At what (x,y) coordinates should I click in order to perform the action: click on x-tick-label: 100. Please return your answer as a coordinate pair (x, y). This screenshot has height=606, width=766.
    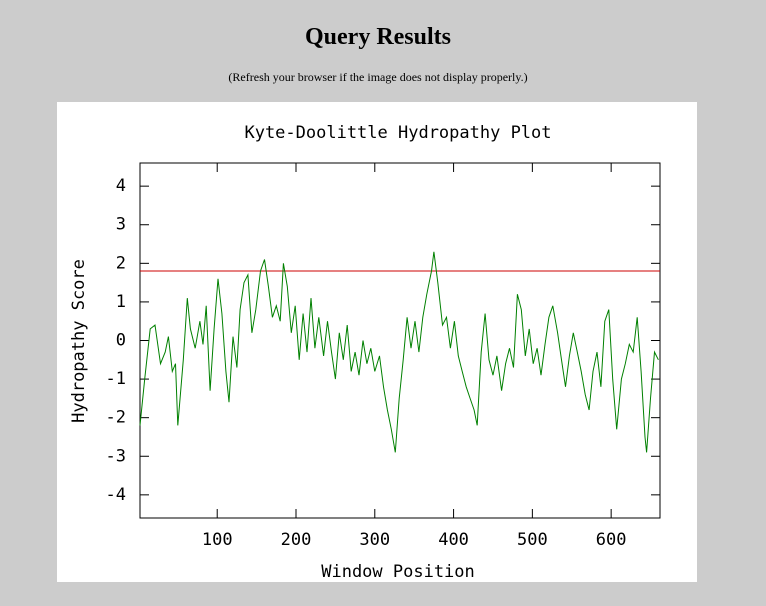
    Looking at the image, I should click on (217, 540).